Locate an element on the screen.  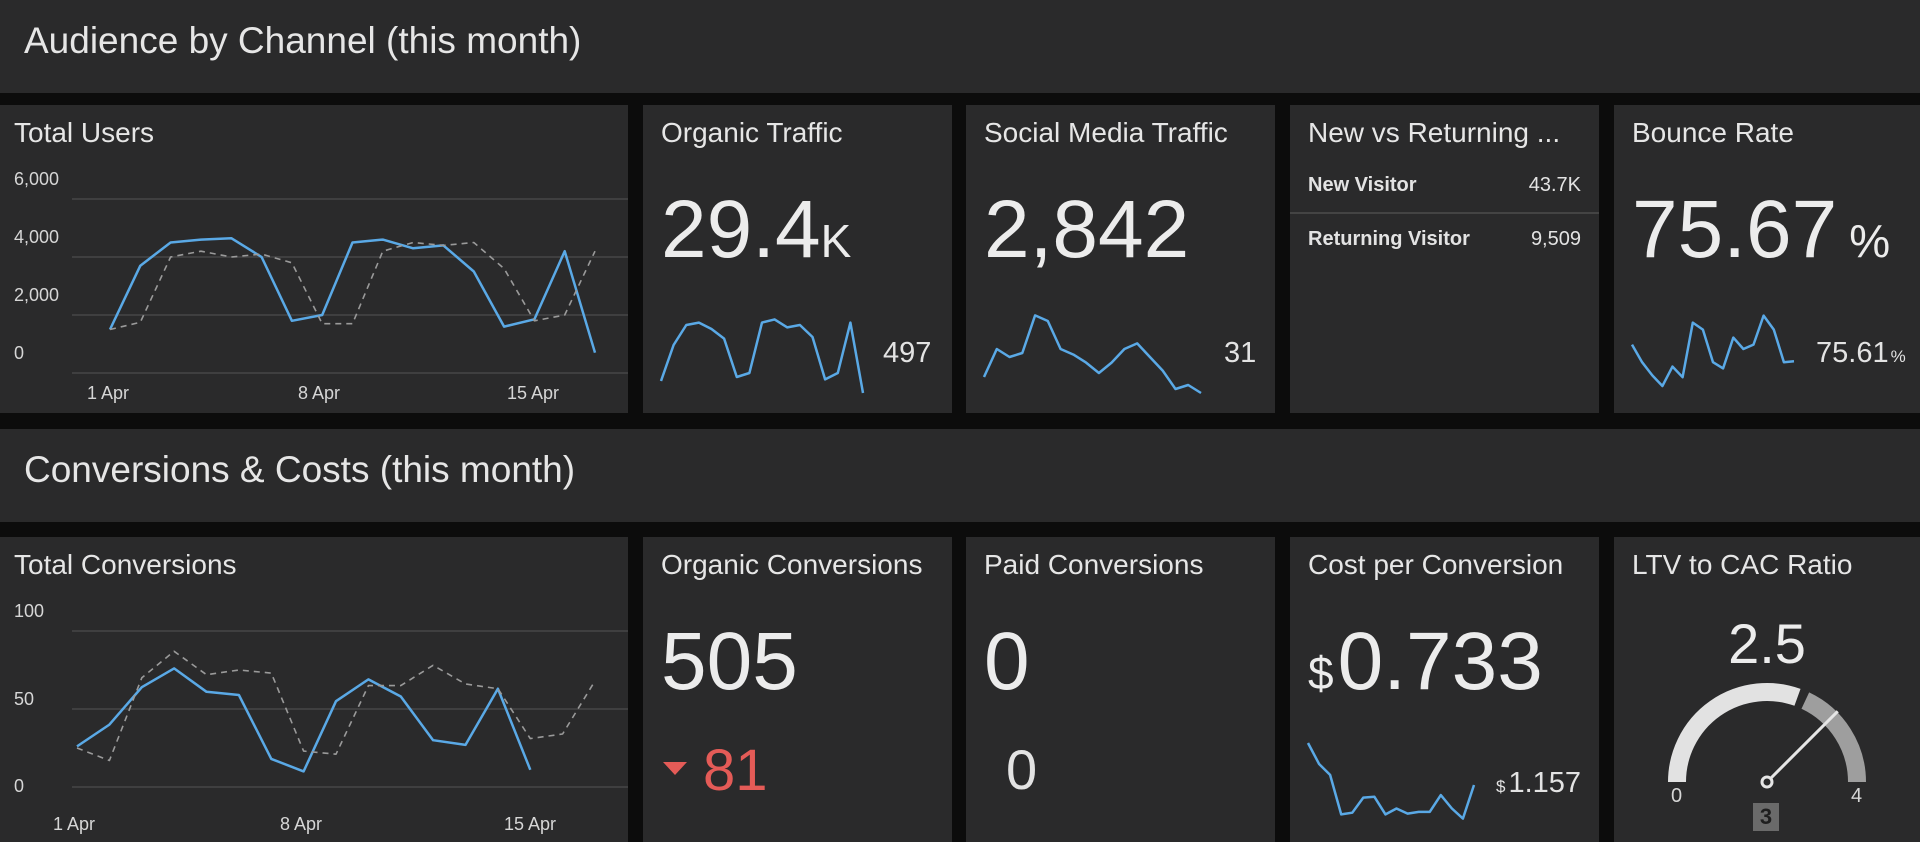
gauge-needle-hub is located at coordinates (1767, 782).